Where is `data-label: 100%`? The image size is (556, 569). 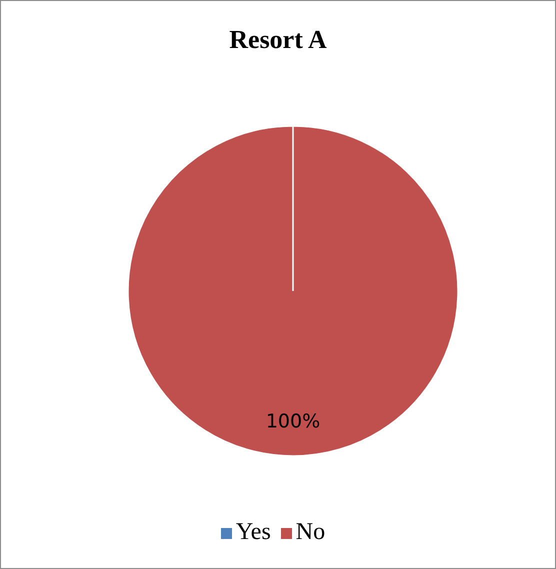 data-label: 100% is located at coordinates (293, 421).